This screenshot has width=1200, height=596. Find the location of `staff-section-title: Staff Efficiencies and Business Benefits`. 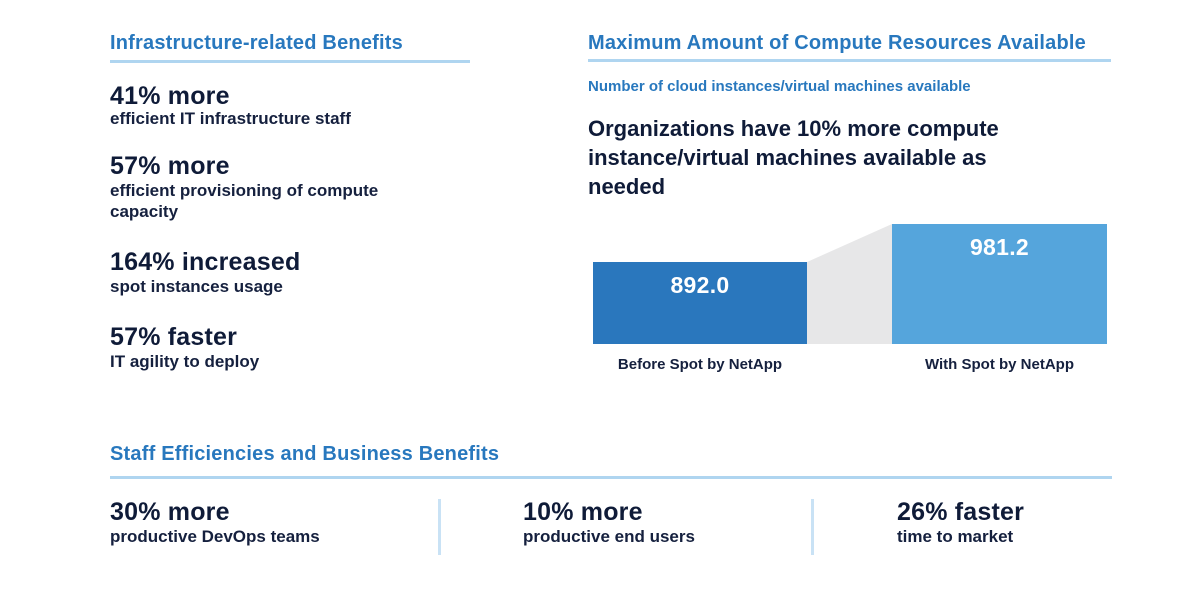

staff-section-title: Staff Efficiencies and Business Benefits is located at coordinates (305, 454).